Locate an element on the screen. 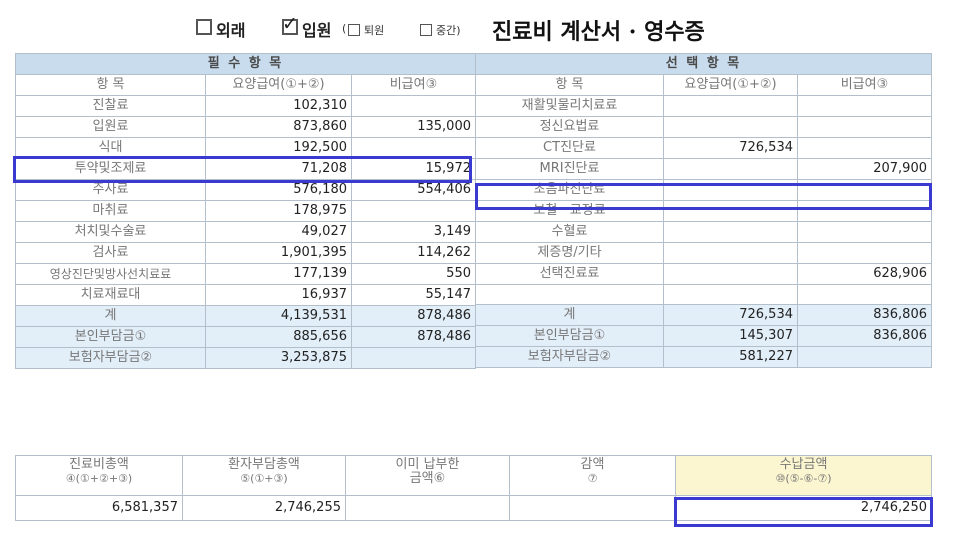 This screenshot has height=551, width=957. row-label: MRI진단료 is located at coordinates (569, 169).